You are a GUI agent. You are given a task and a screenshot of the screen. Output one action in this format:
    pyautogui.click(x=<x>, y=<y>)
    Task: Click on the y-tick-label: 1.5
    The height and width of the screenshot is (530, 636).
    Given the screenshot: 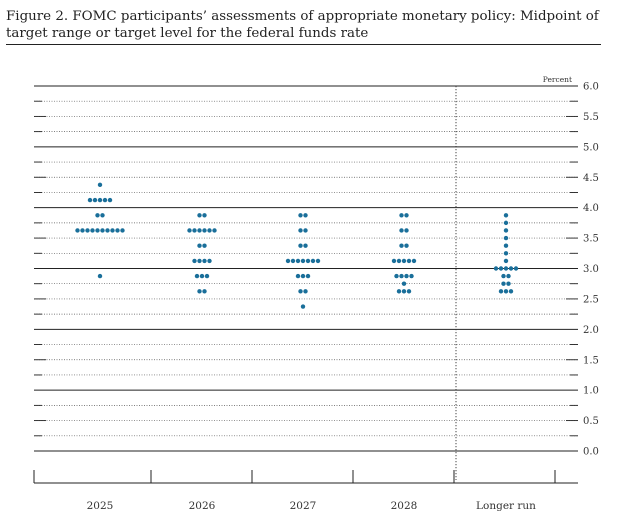 What is the action you would take?
    pyautogui.click(x=591, y=360)
    